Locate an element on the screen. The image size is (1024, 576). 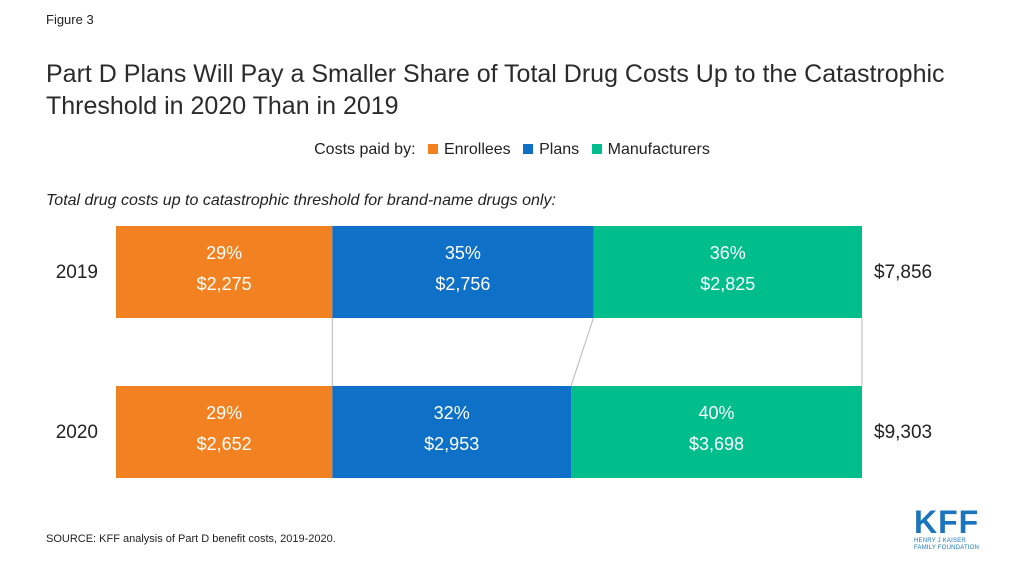
data-label-percent-plans-2020: 32% is located at coordinates (452, 413).